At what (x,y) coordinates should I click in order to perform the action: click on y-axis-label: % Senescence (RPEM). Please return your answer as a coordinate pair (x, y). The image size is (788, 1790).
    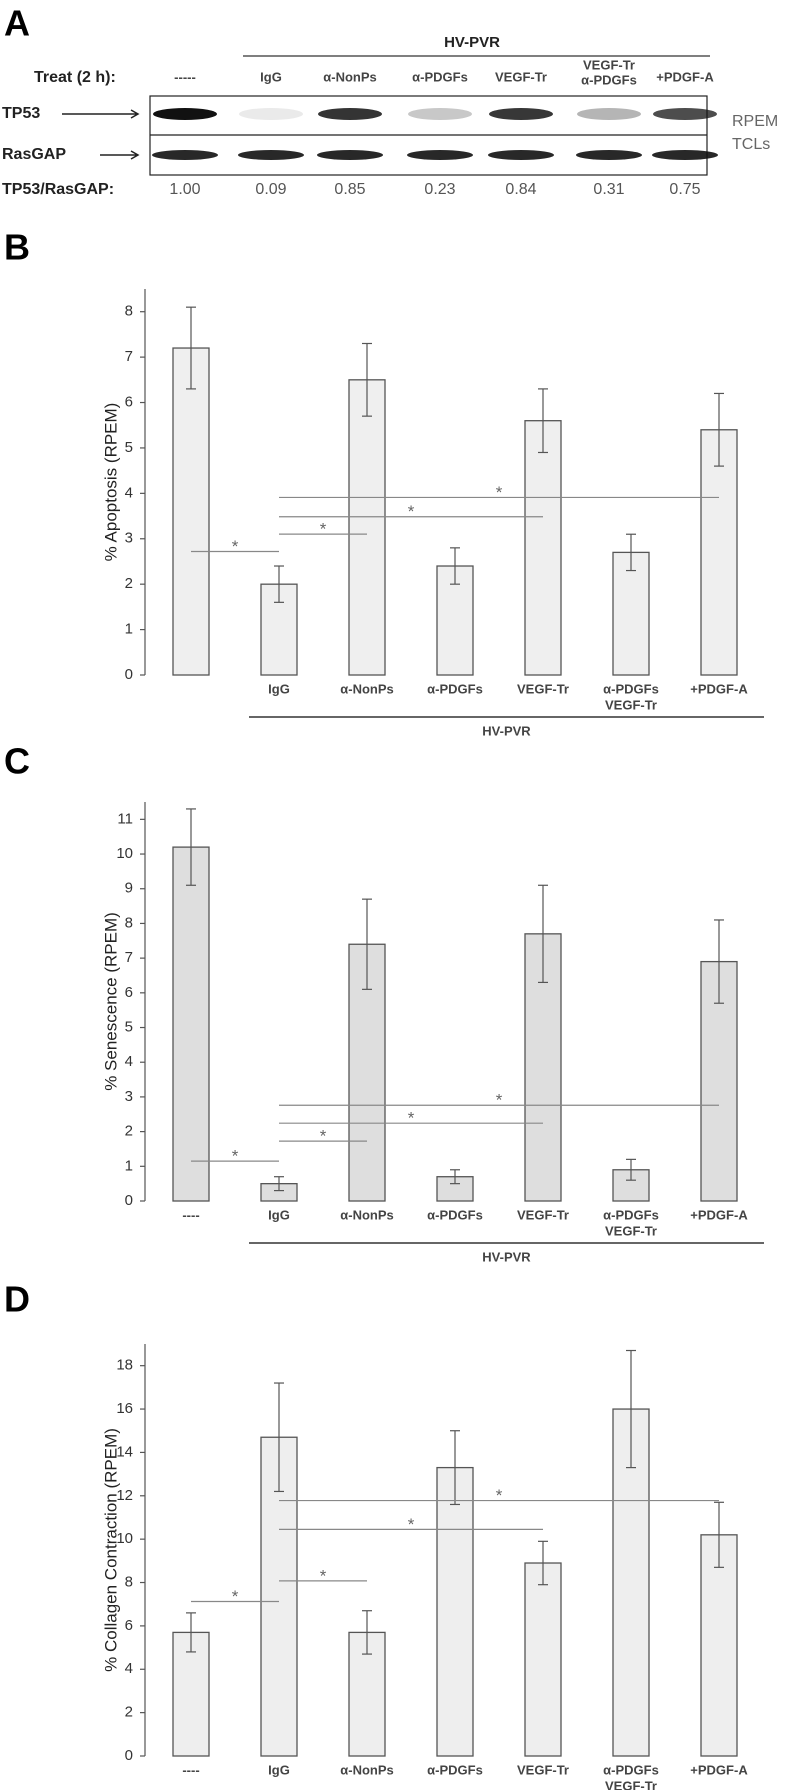
    Looking at the image, I should click on (110, 1001).